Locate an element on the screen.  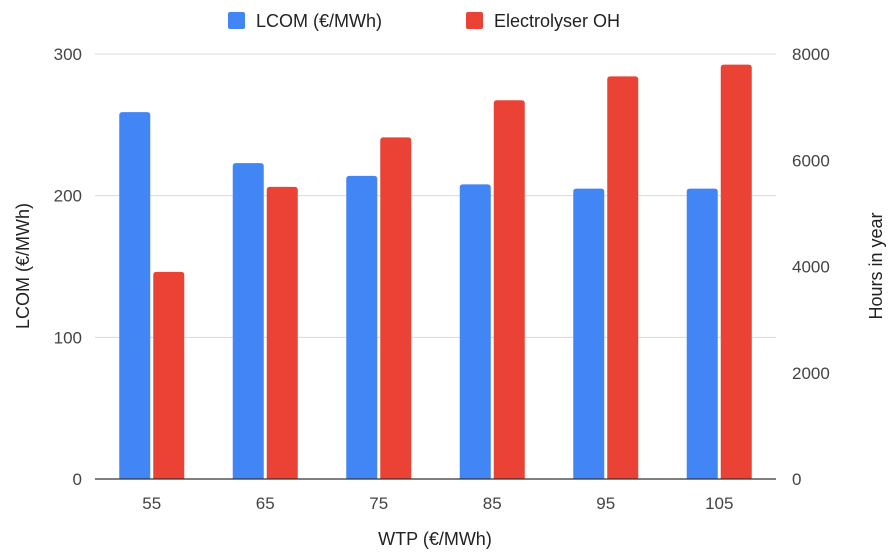
x-tick-label: 55 is located at coordinates (151, 503).